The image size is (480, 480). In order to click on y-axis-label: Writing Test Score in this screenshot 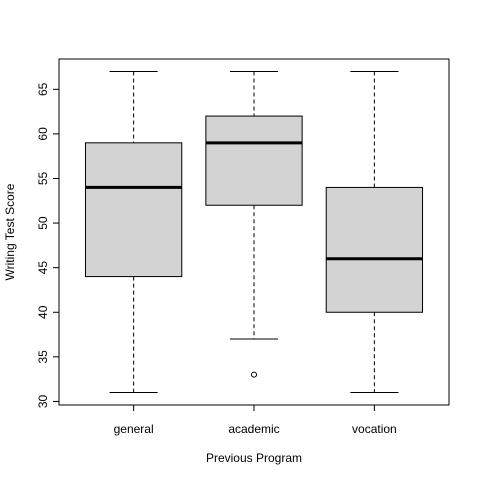, I will do `click(10, 231)`.